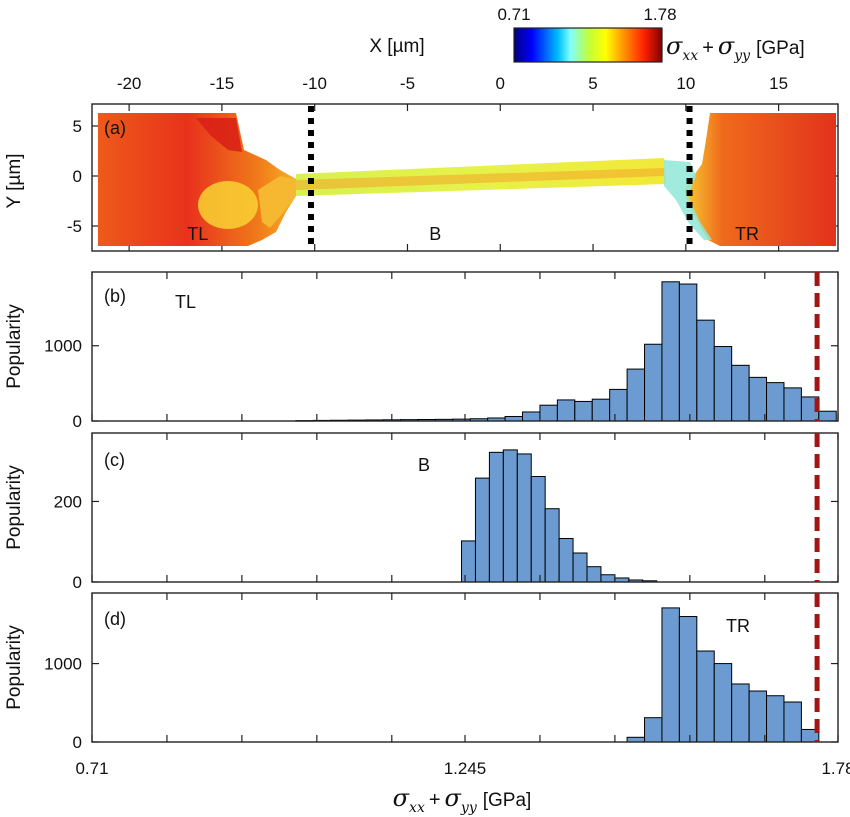  What do you see at coordinates (222, 83) in the screenshot?
I see `panel-a-xtick-label: -15` at bounding box center [222, 83].